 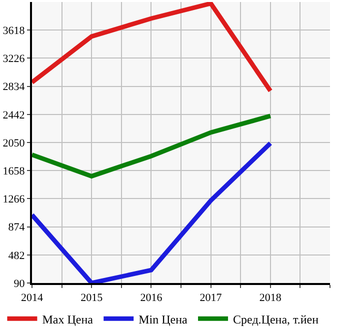 What do you see at coordinates (14, 87) in the screenshot?
I see `y-tick-label: 2834` at bounding box center [14, 87].